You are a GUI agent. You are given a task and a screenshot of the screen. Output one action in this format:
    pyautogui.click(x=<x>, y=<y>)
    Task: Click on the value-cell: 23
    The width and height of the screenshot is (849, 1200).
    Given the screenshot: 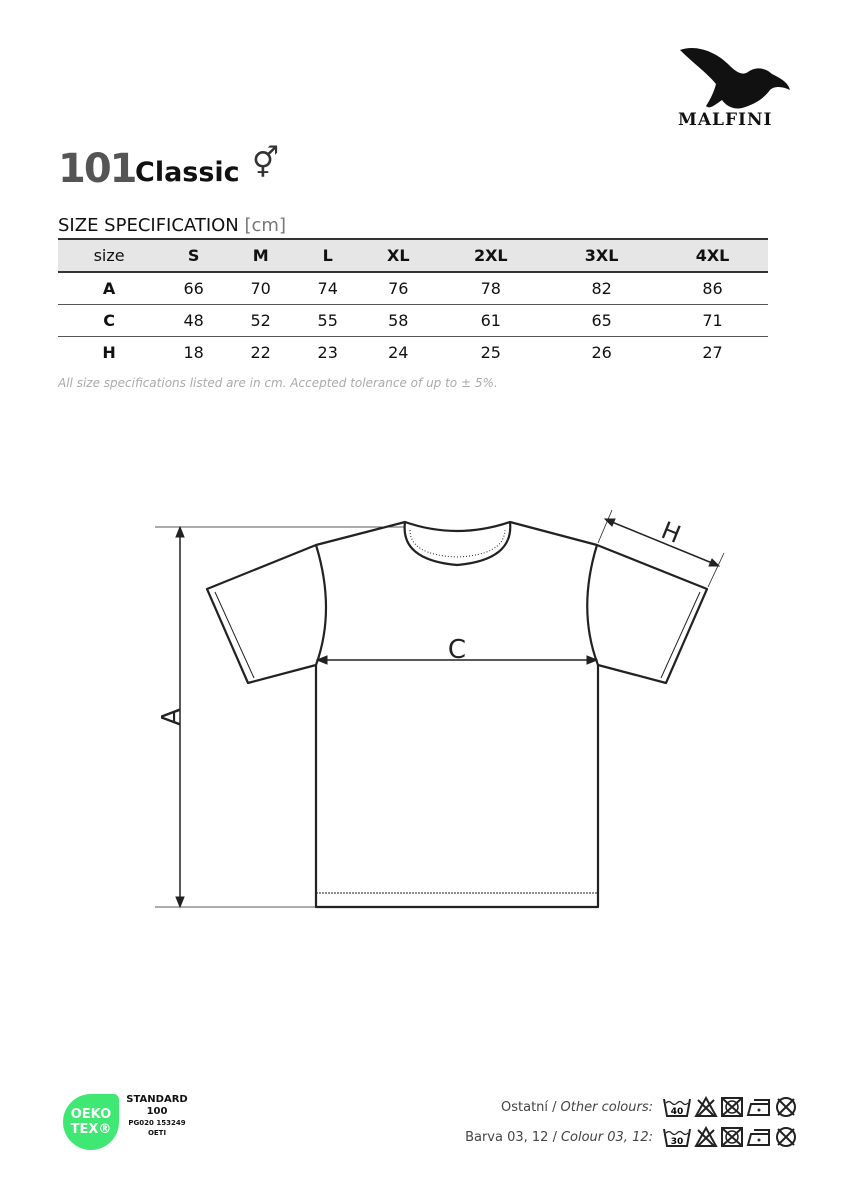 What is the action you would take?
    pyautogui.click(x=327, y=352)
    